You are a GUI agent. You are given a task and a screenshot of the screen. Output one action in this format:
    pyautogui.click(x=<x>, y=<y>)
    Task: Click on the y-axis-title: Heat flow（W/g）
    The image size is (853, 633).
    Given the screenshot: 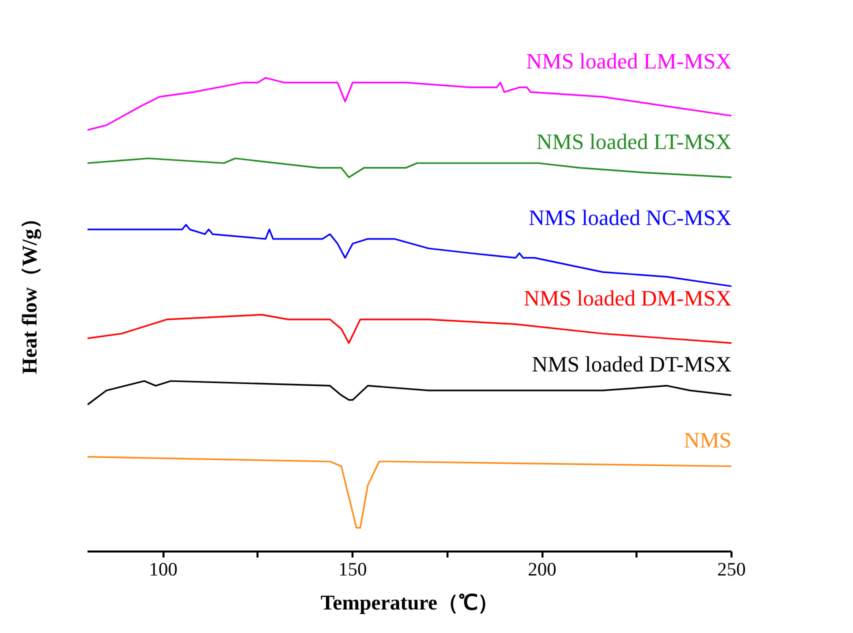 What is the action you would take?
    pyautogui.click(x=30, y=291)
    